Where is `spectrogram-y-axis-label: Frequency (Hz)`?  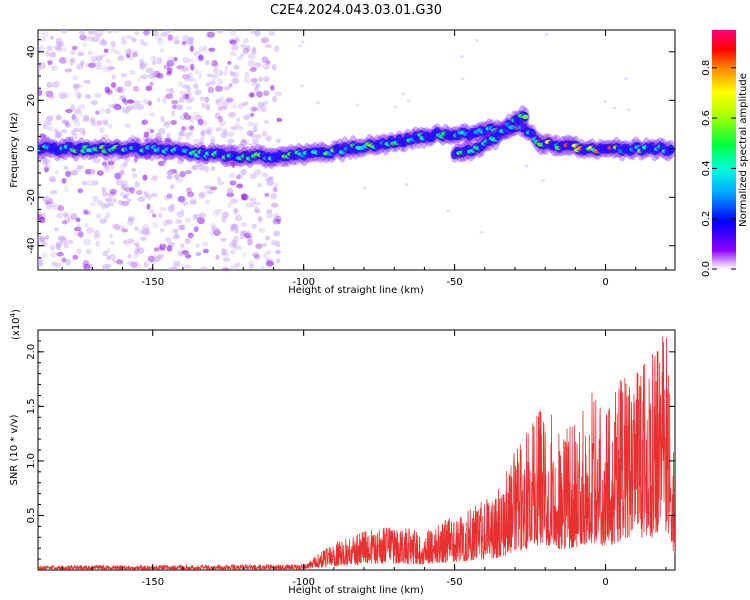
spectrogram-y-axis-label: Frequency (Hz) is located at coordinates (14, 150).